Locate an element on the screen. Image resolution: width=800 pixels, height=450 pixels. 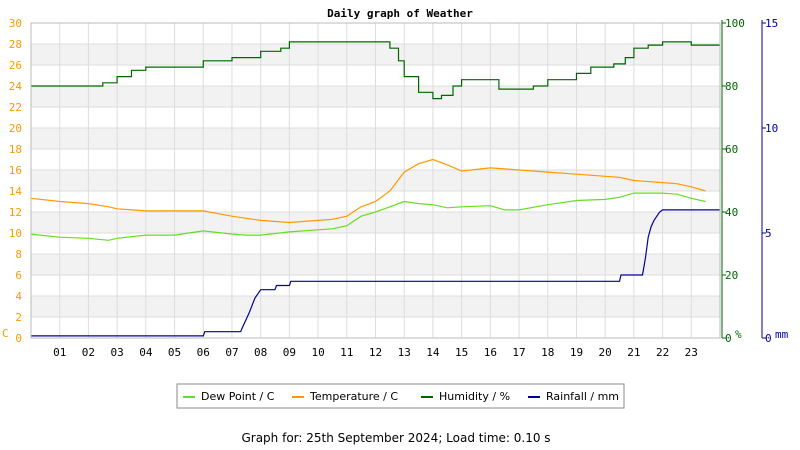
left-tick-label: 24 is located at coordinates (16, 86).